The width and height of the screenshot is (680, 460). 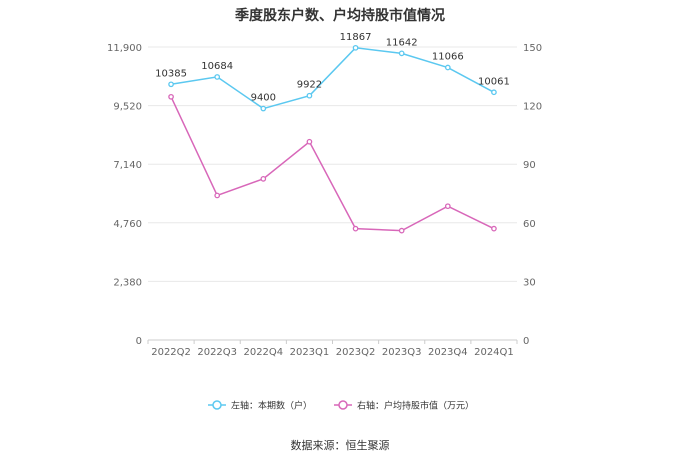 What do you see at coordinates (340, 445) in the screenshot?
I see `data-source: 数据来源：恒生聚源` at bounding box center [340, 445].